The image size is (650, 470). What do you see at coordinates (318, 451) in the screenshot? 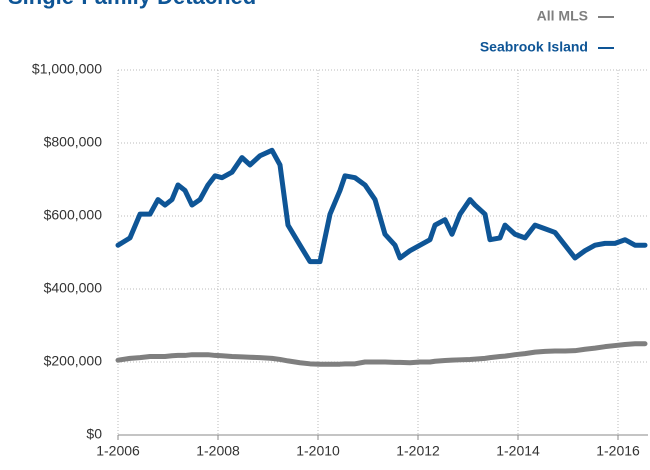
I see `x-tick-label: 1-2010` at bounding box center [318, 451].